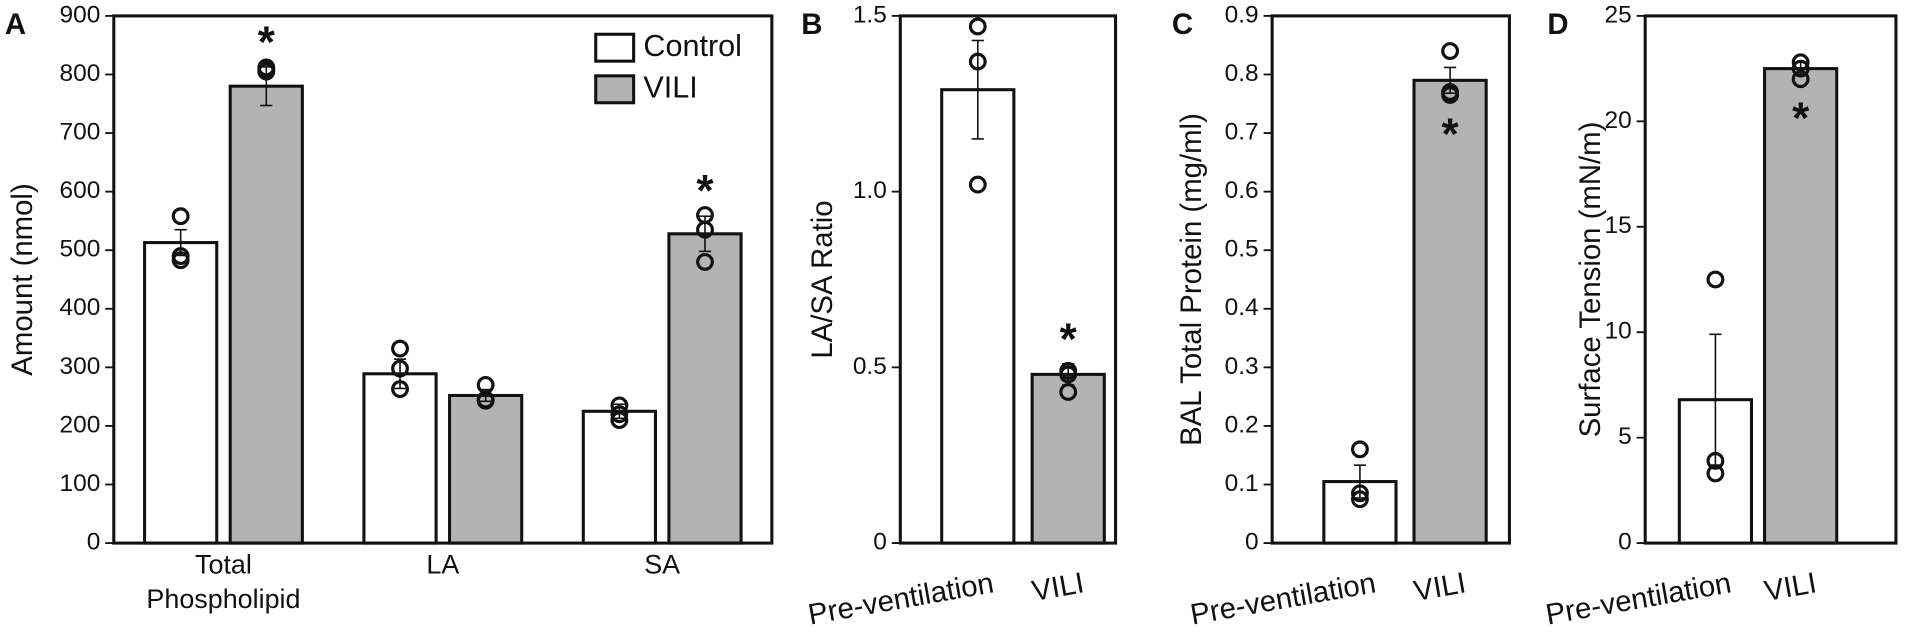 The height and width of the screenshot is (638, 1918). I want to click on y-tick-label: 0.7, so click(1242, 132).